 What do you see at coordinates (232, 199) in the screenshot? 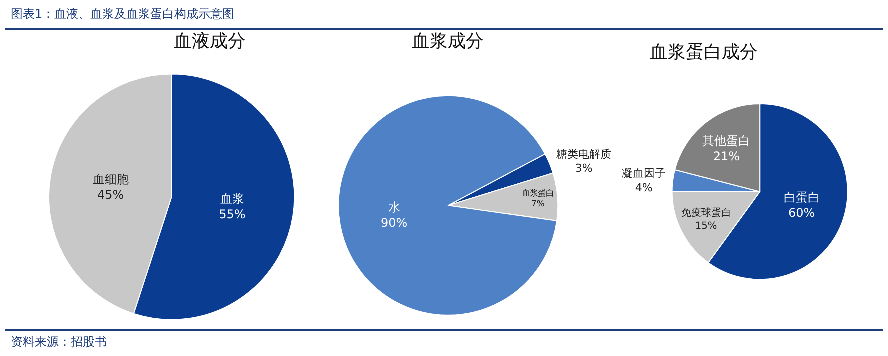
I see `slice-label: 血浆` at bounding box center [232, 199].